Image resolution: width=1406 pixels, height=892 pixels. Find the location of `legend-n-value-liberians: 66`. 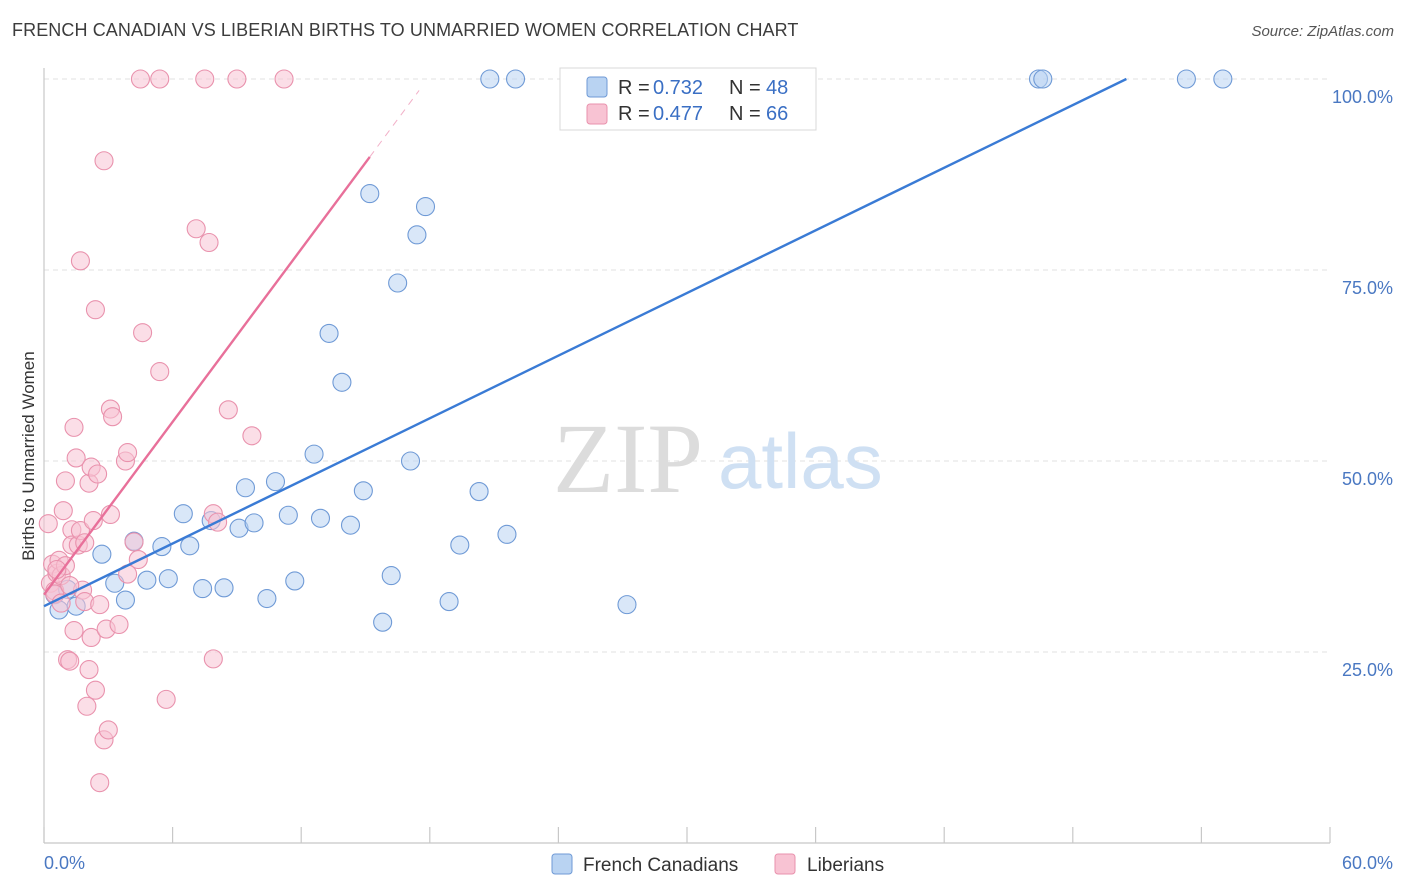

legend-n-value-liberians: 66 is located at coordinates (777, 114).